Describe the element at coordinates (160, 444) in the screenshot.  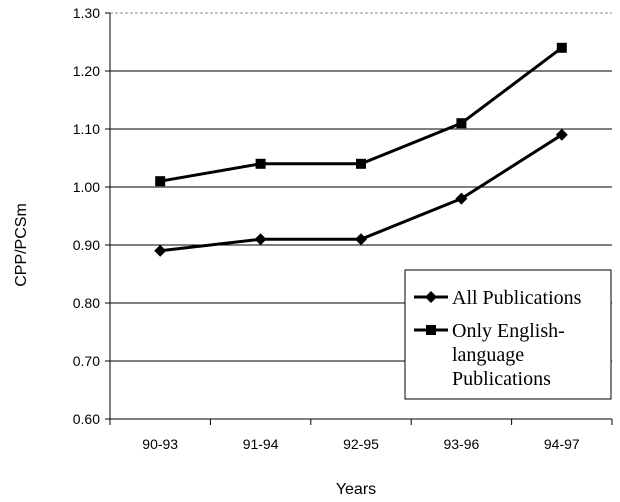
I see `x-tick-label: 90-93` at that location.